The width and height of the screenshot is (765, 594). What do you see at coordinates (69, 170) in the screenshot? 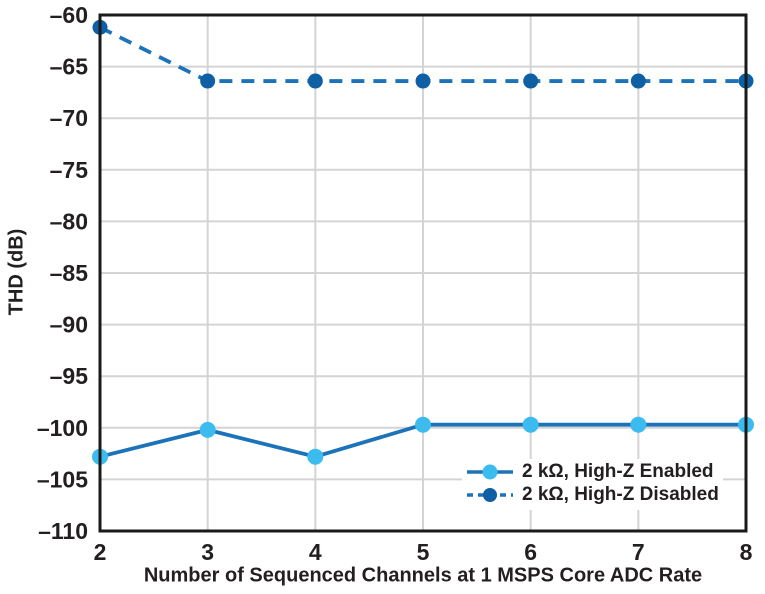
I see `y-tick-label: –75` at bounding box center [69, 170].